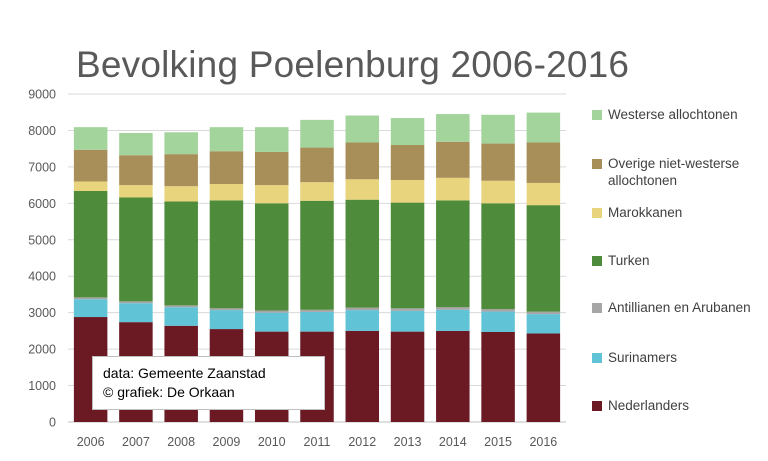 The image size is (768, 461). I want to click on legend-label: Overige niet-westerse allochtonen, so click(674, 172).